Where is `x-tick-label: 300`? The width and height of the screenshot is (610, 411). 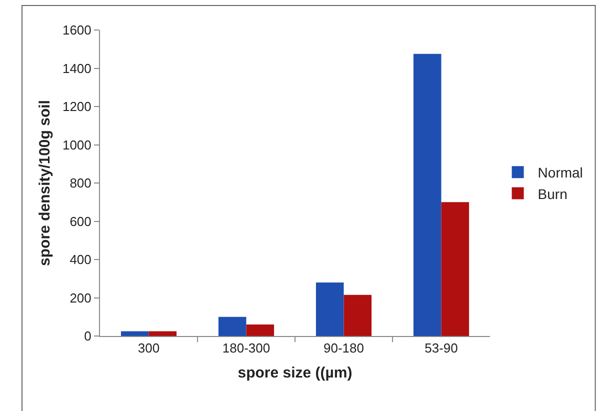
x-tick-label: 300 is located at coordinates (149, 348).